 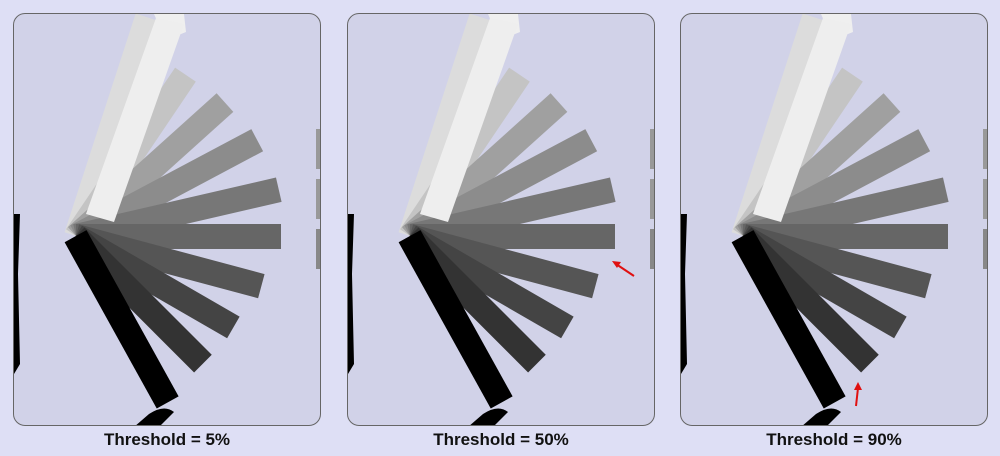 I want to click on caption-threshold-90: Threshold = 90%, so click(x=834, y=439).